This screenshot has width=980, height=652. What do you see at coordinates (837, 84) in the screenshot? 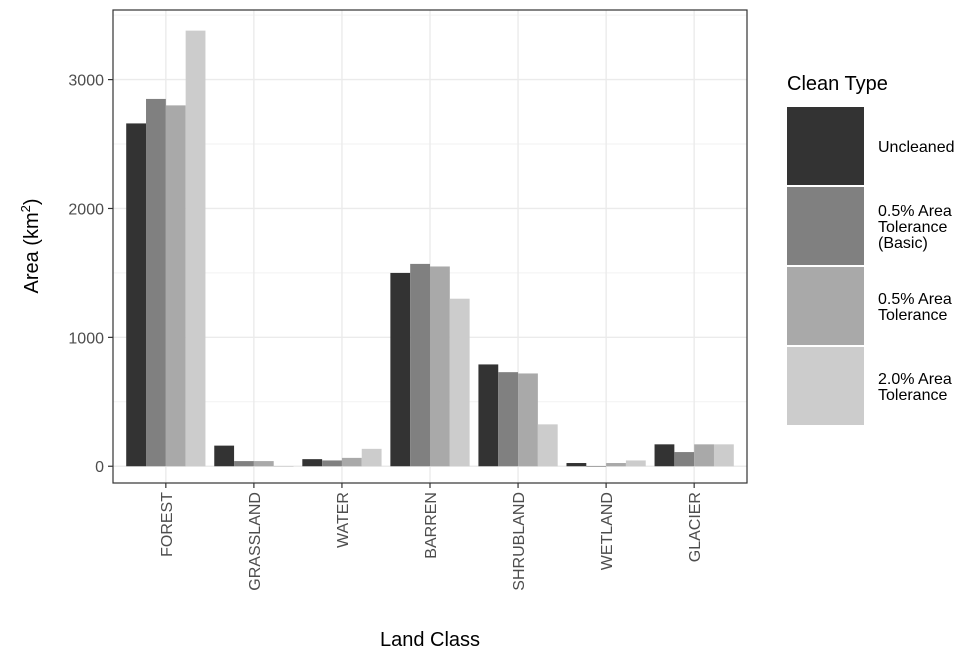
I see `legend-title: Clean Type` at bounding box center [837, 84].